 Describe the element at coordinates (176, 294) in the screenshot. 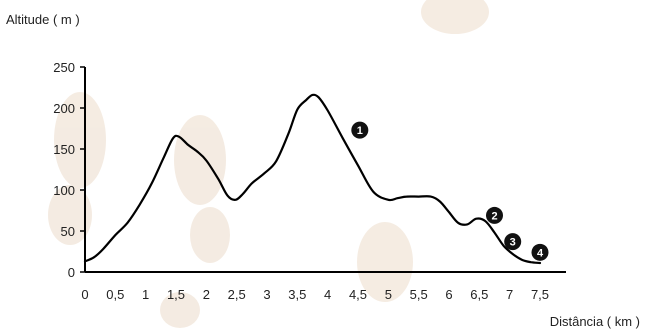

I see `x-tick-label: 1,5` at that location.